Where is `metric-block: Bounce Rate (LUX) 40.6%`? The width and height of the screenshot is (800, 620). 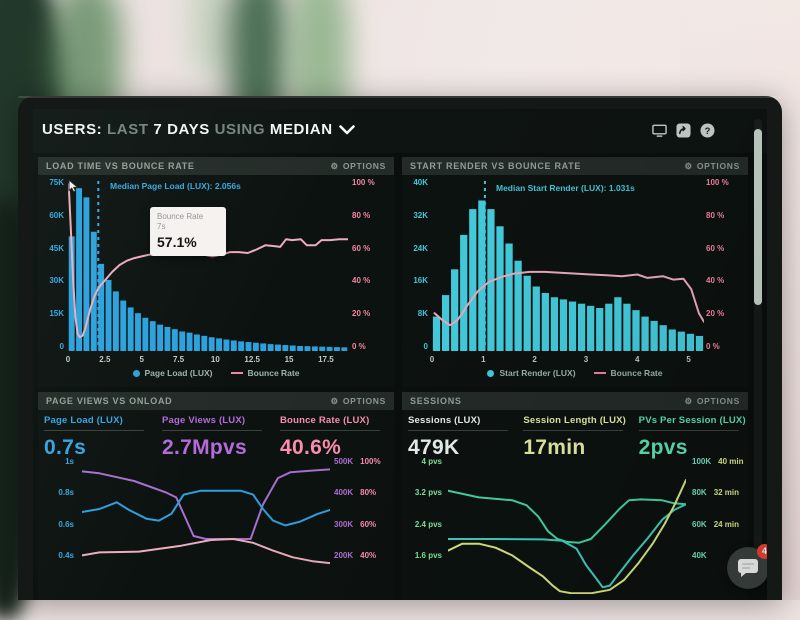 metric-block: Bounce Rate (LUX) 40.6% is located at coordinates (339, 437).